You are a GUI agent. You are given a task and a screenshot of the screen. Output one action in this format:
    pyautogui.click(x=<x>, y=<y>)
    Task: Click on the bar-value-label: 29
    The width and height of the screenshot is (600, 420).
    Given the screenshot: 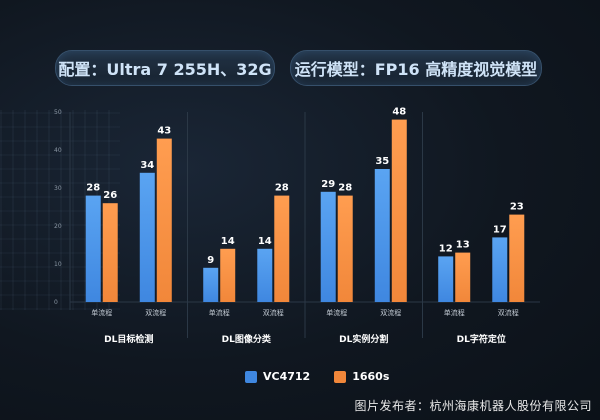 What is the action you would take?
    pyautogui.click(x=328, y=184)
    